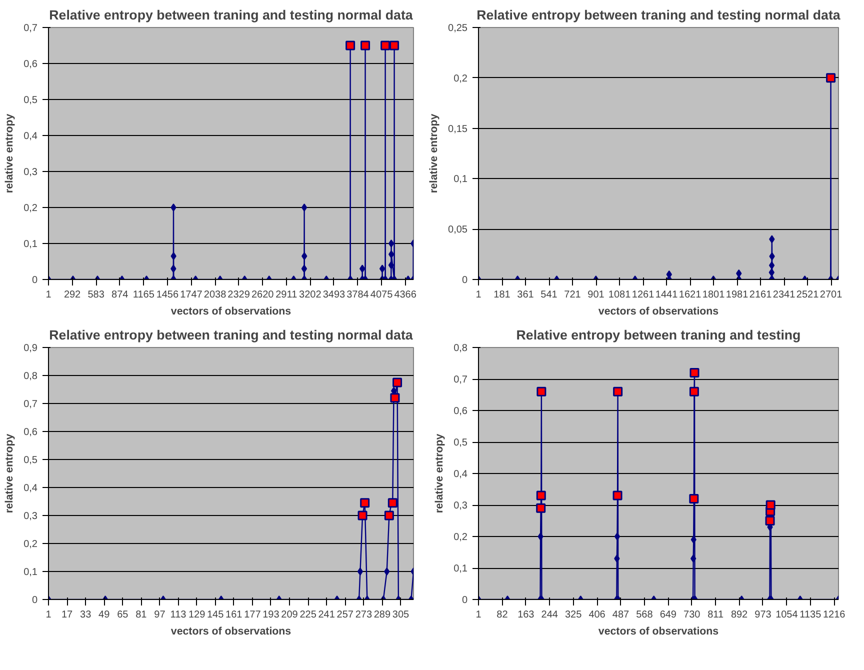  I want to click on x-tick-label: 361, so click(525, 295).